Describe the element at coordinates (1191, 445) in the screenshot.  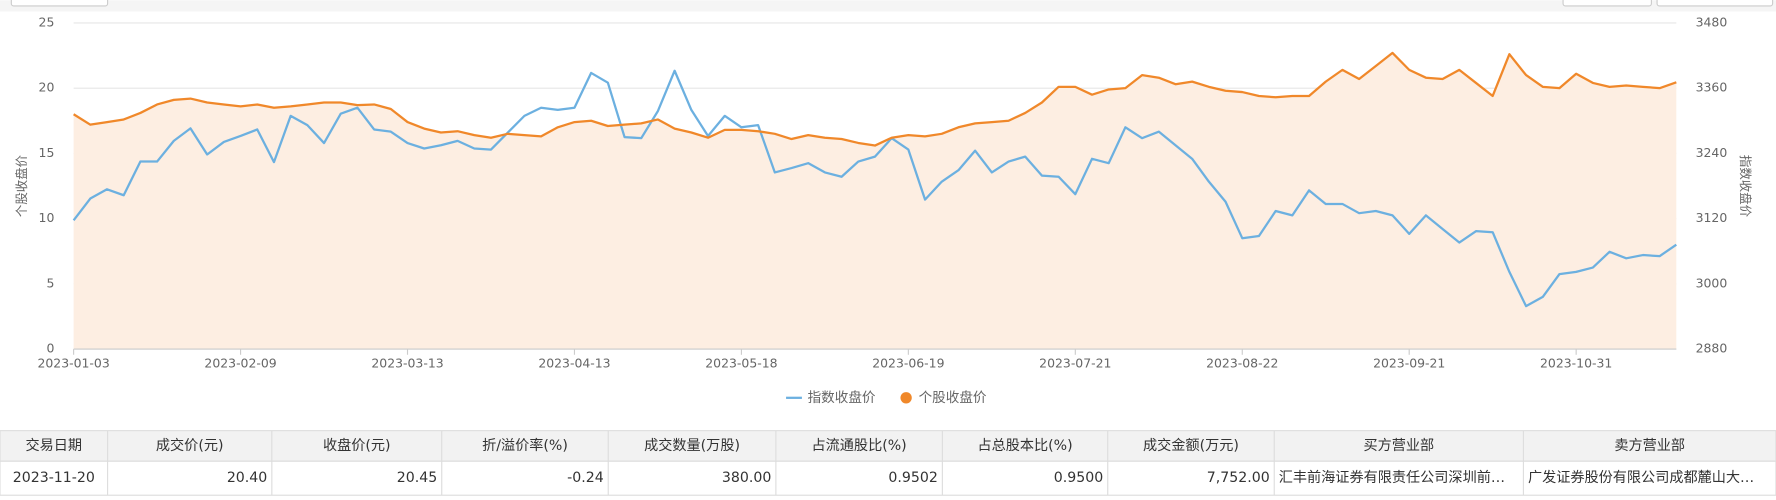
I see `column-header: 成交金额(万元)` at that location.